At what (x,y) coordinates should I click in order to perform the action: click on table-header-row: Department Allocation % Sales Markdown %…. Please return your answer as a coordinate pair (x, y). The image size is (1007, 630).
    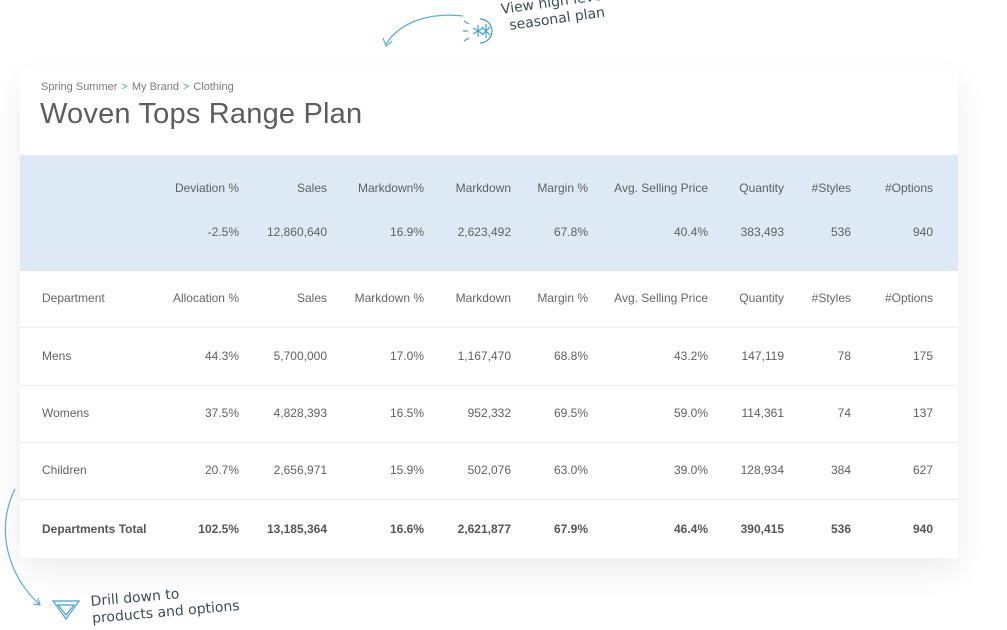
    Looking at the image, I should click on (489, 299).